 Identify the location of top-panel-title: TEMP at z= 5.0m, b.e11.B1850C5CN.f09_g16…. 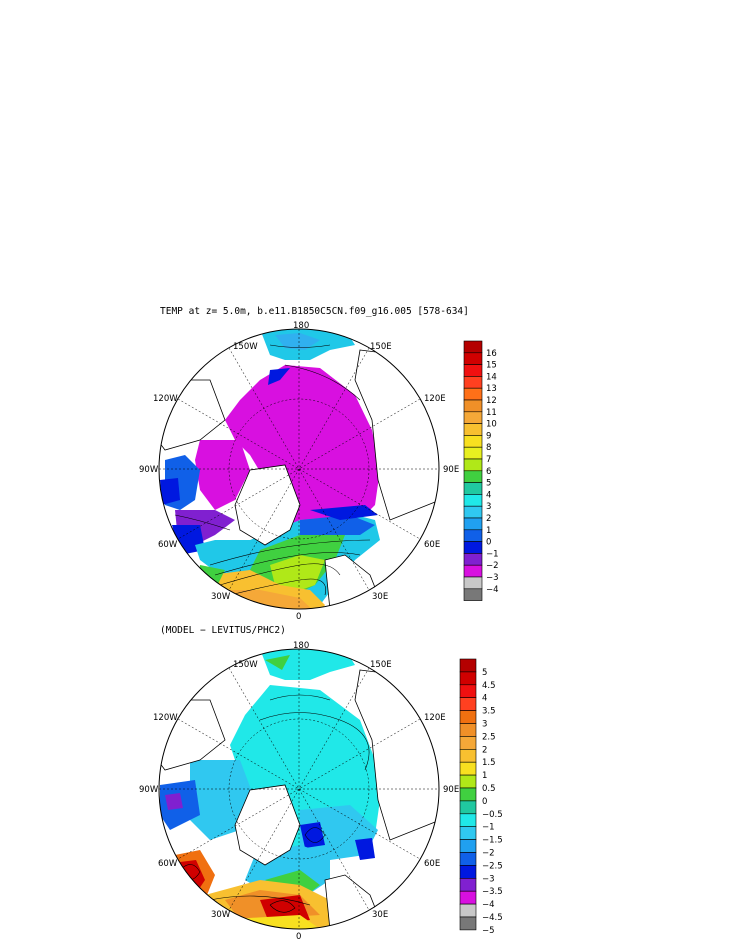
(314, 311).